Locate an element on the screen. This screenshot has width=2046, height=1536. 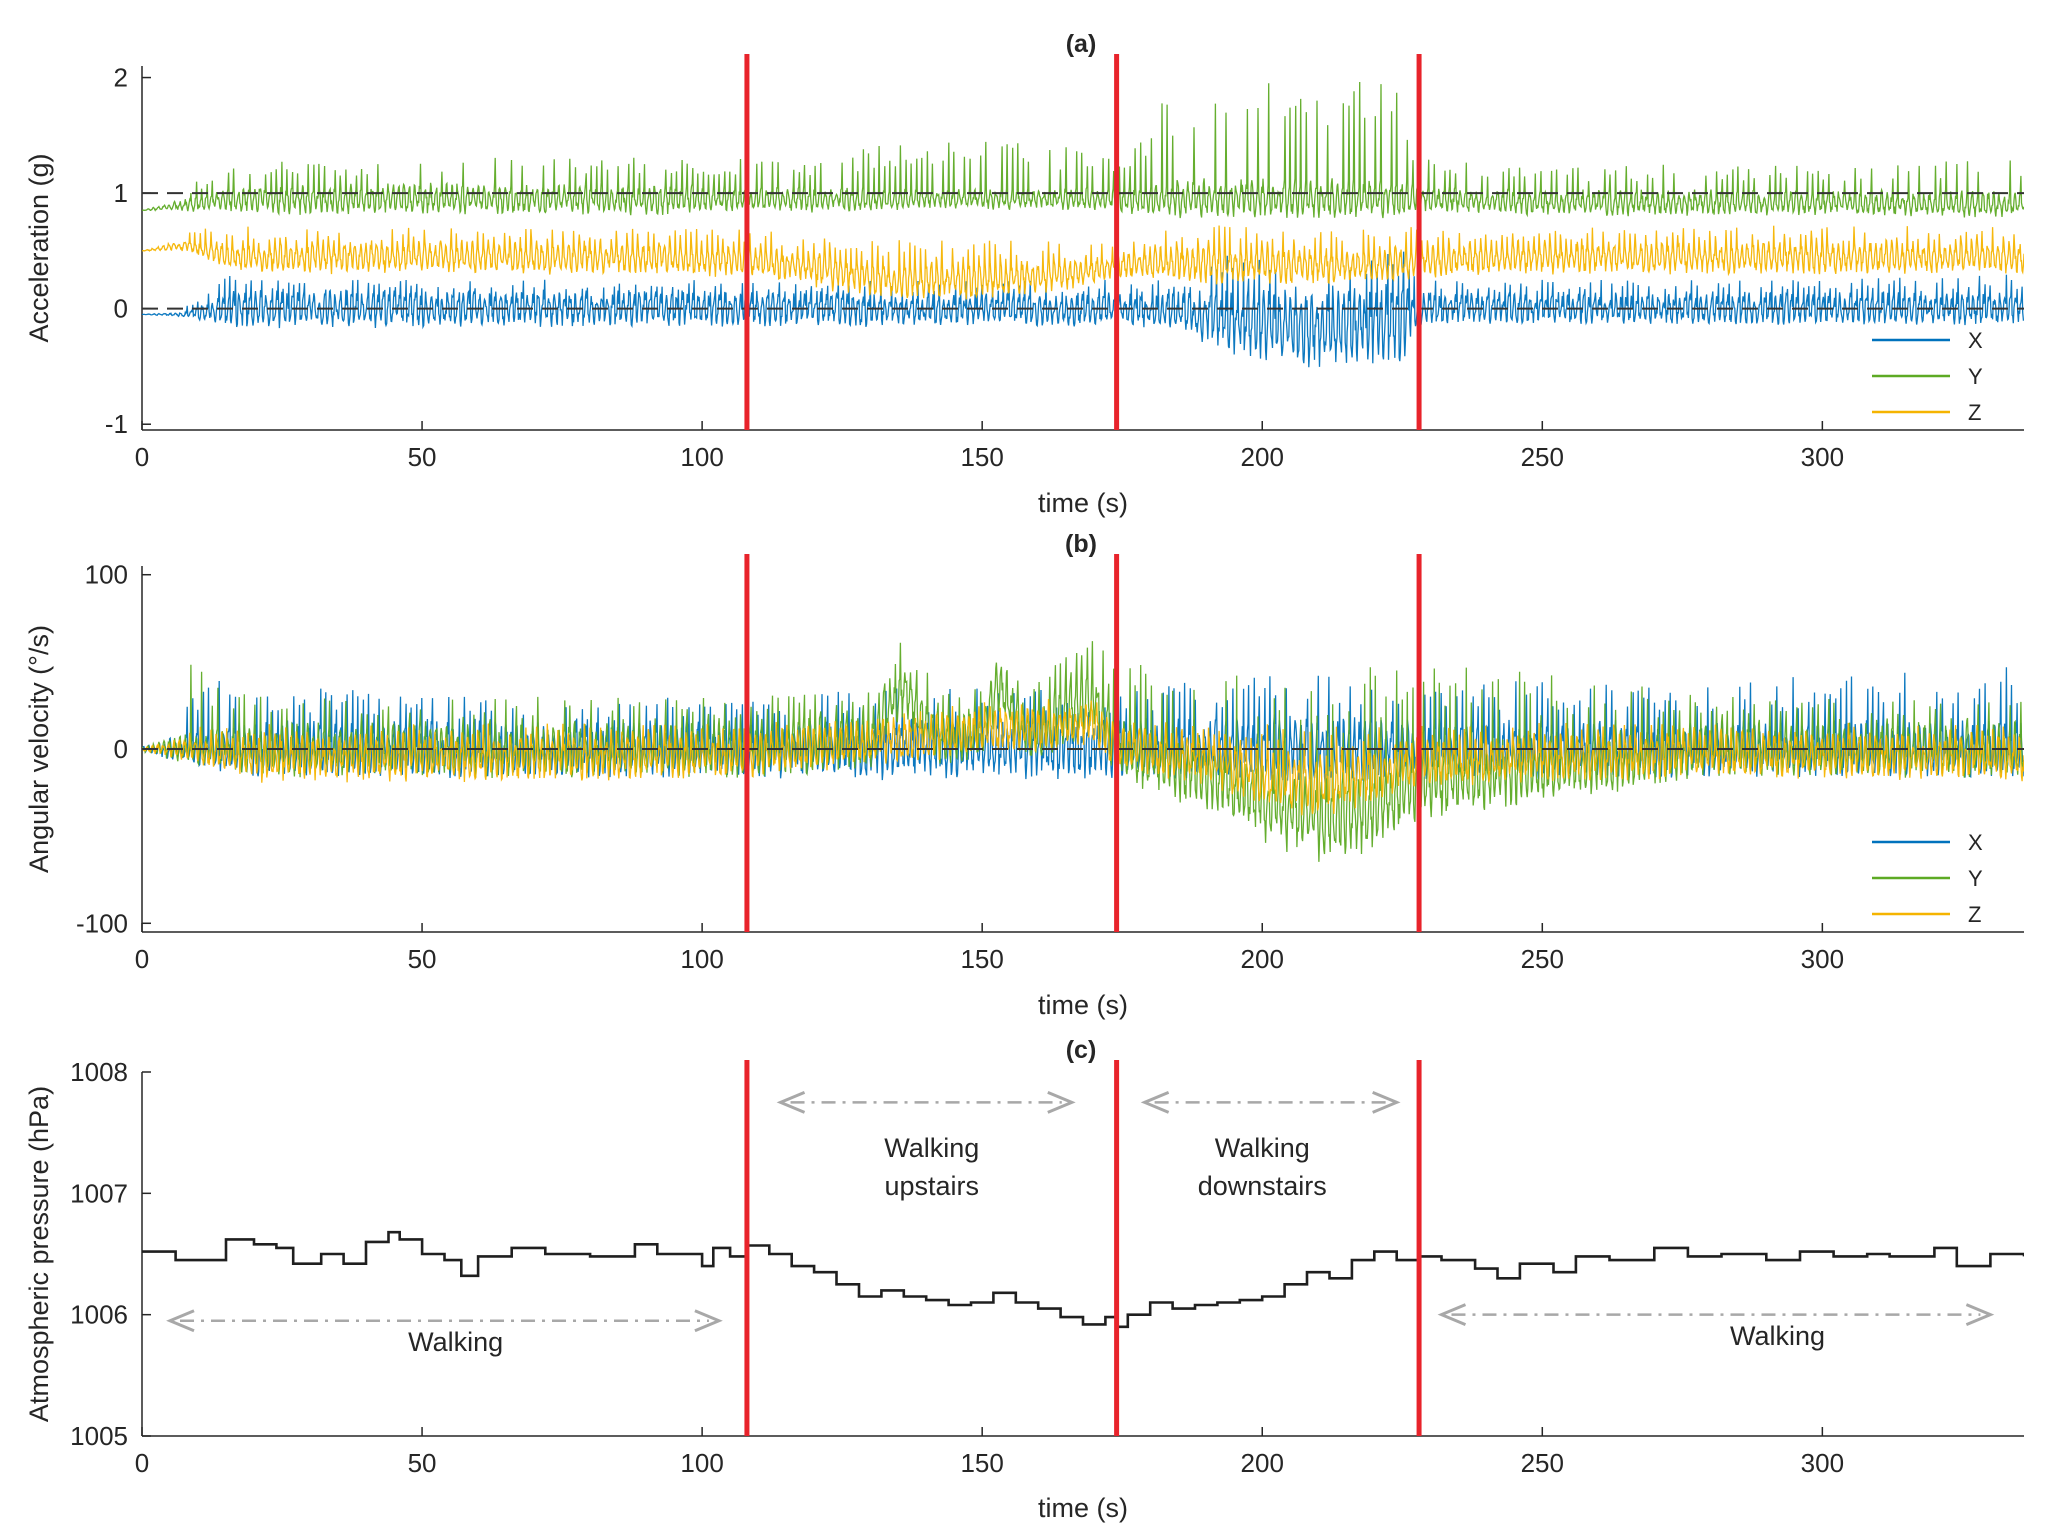
y-tick-label: 1005 is located at coordinates (99, 1436).